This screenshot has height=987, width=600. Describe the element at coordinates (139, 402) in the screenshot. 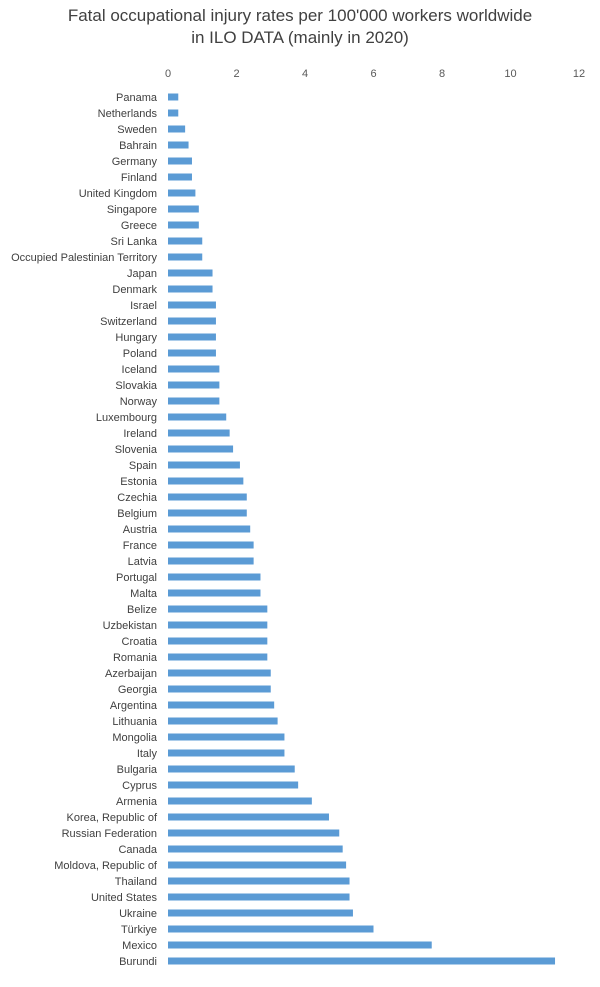

I see `category-label: Norway` at that location.